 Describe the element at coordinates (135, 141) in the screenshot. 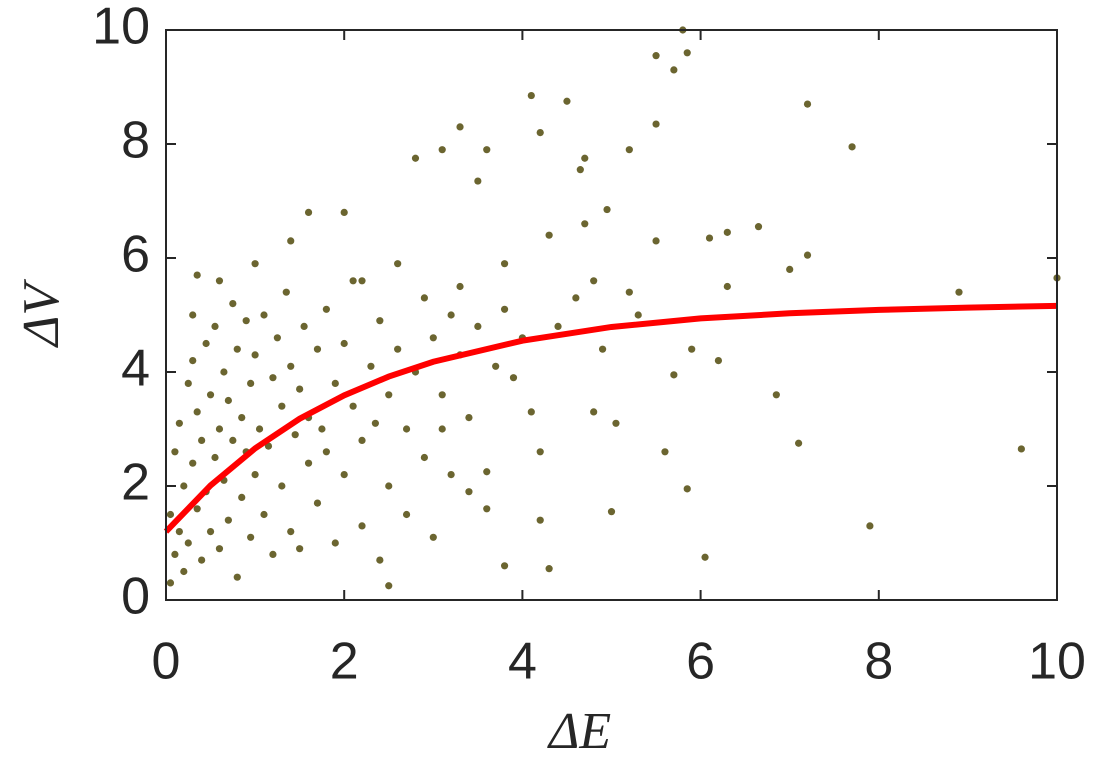

I see `y-tick-label: 8` at that location.